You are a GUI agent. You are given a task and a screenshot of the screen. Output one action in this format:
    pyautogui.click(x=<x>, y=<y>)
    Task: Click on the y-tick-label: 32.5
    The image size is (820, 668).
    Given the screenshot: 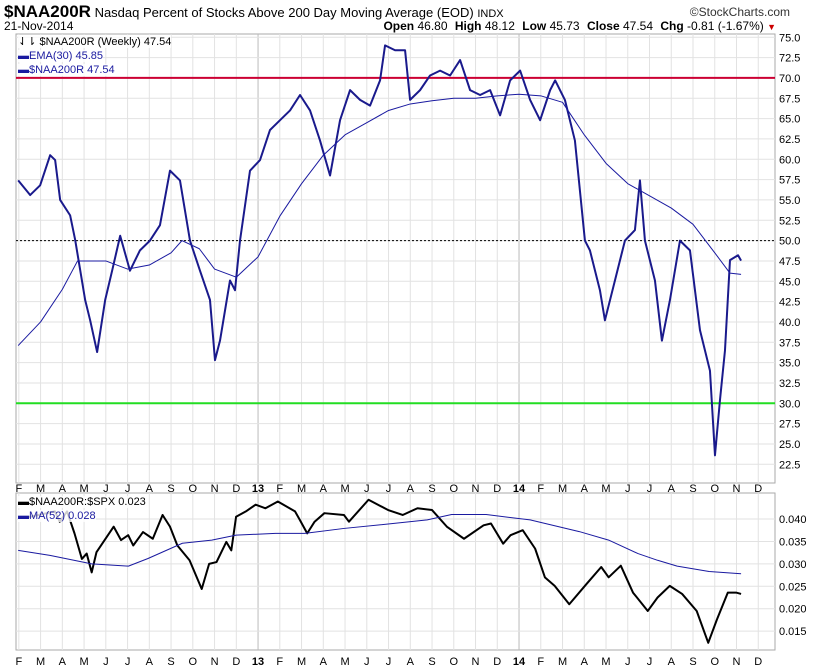 What is the action you would take?
    pyautogui.click(x=789, y=384)
    